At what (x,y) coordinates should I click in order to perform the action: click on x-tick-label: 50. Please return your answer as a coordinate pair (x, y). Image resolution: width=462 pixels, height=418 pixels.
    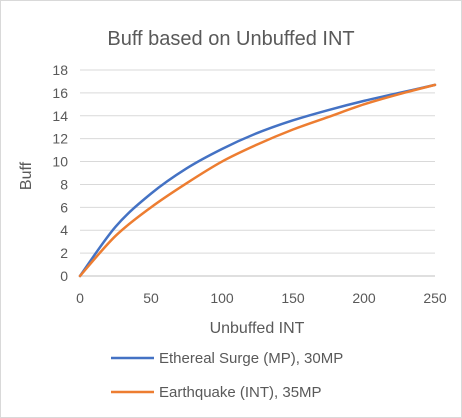
    Looking at the image, I should click on (151, 298).